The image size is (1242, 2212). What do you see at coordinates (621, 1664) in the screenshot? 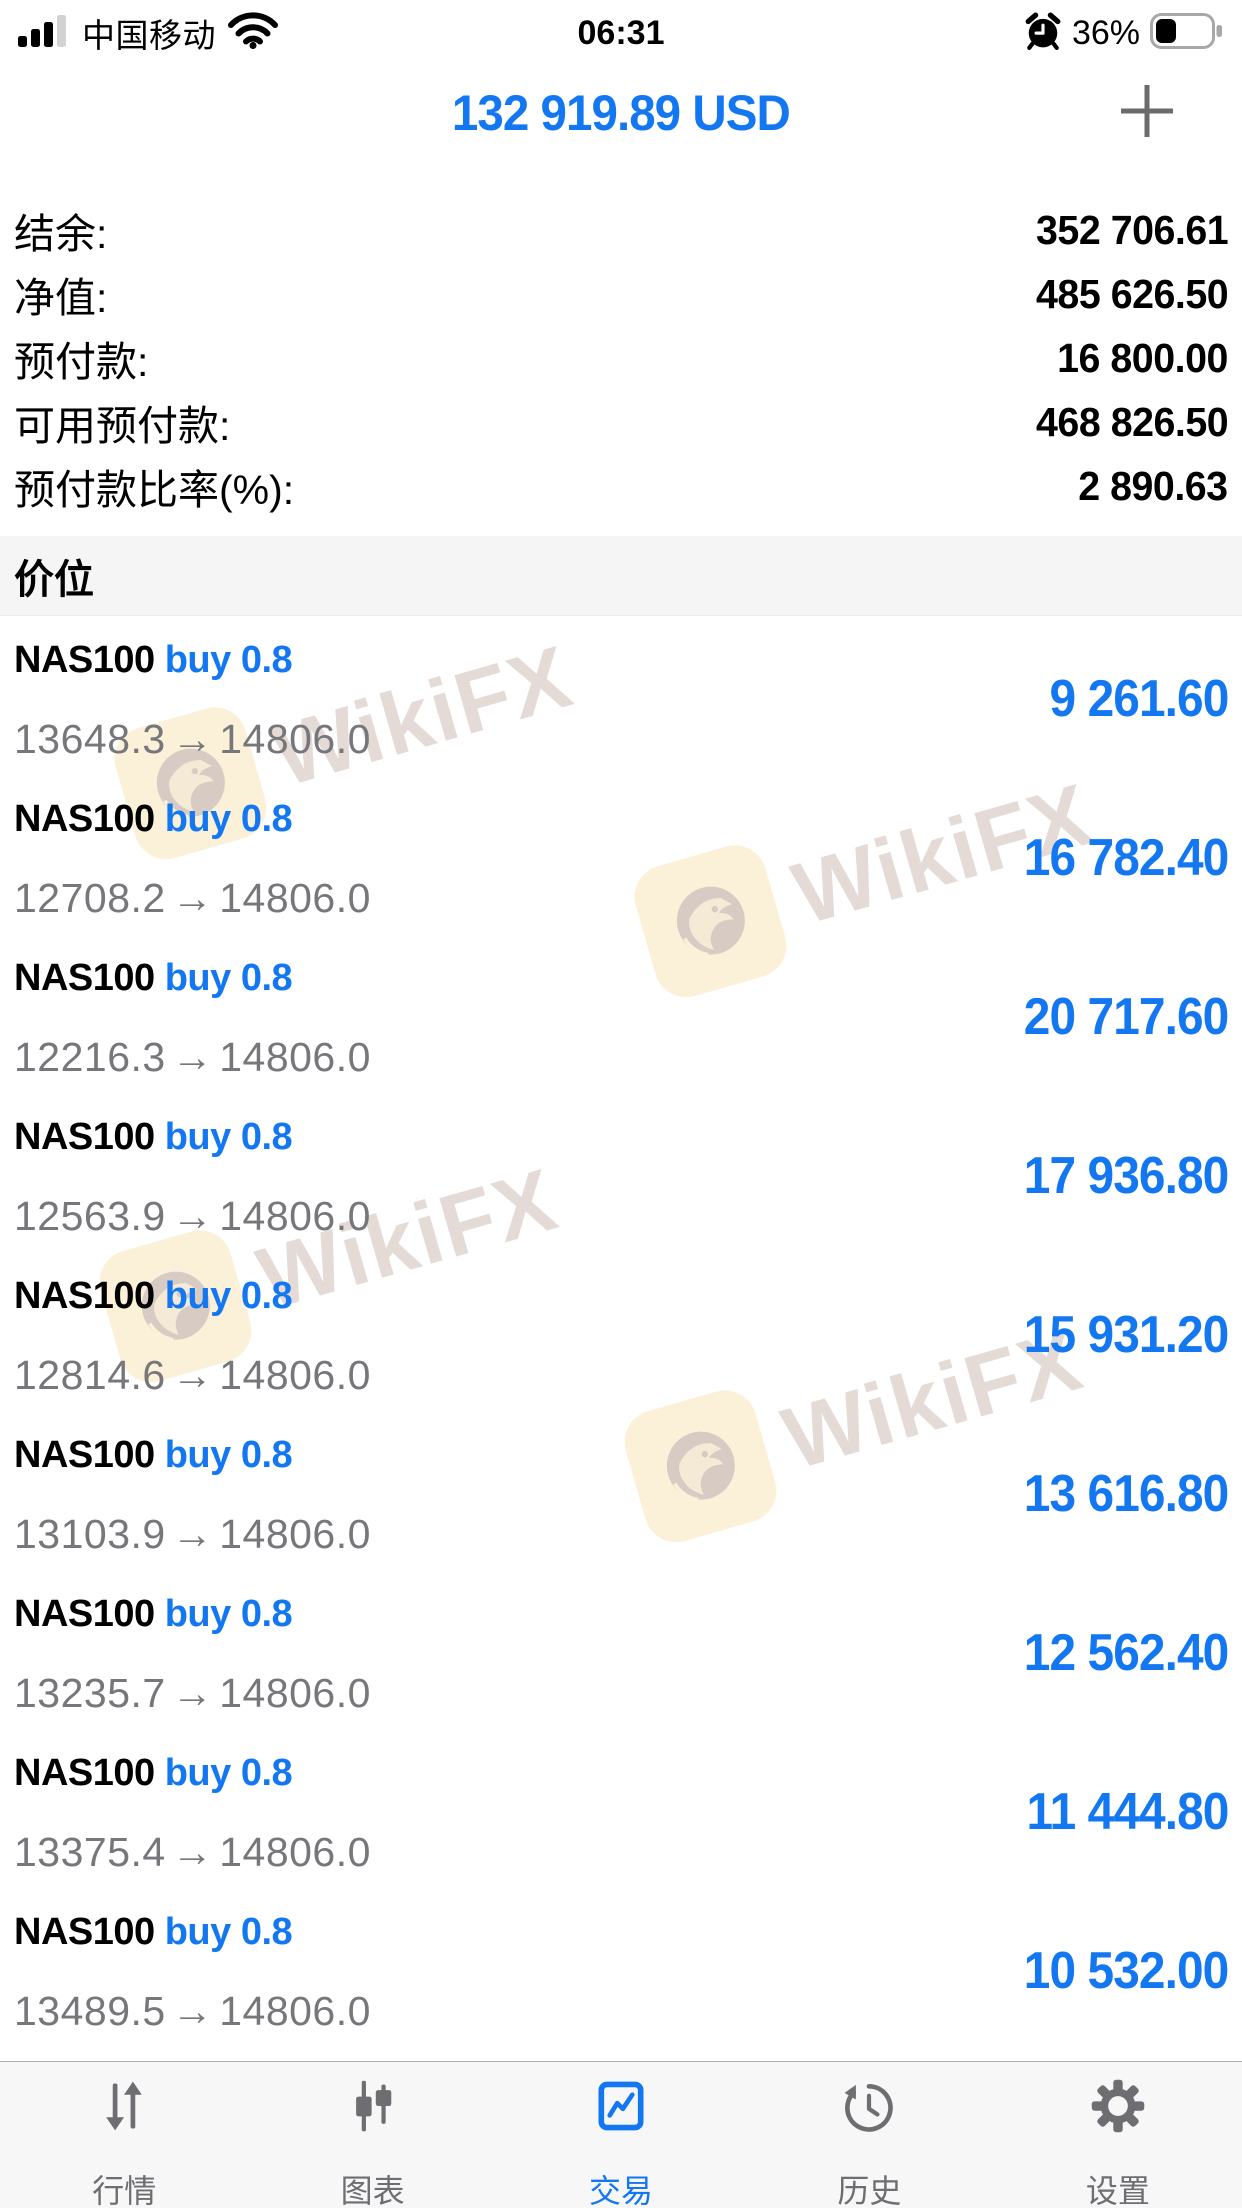
I see `position-row: NAS100 buy 0.8 13235.7 → 14806.0 12 562.40` at bounding box center [621, 1664].